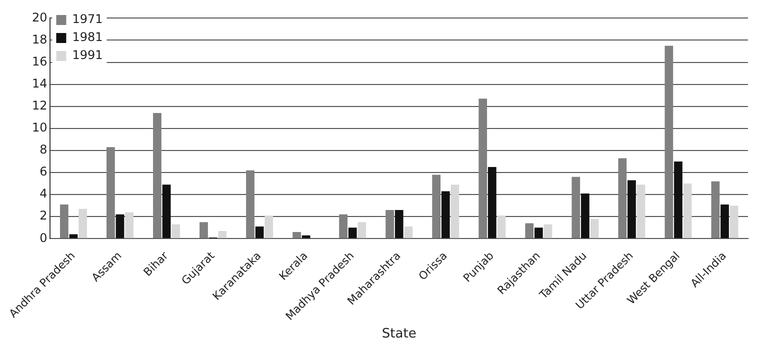 The height and width of the screenshot is (350, 766). What do you see at coordinates (399, 334) in the screenshot?
I see `x-axis-title: State` at bounding box center [399, 334].